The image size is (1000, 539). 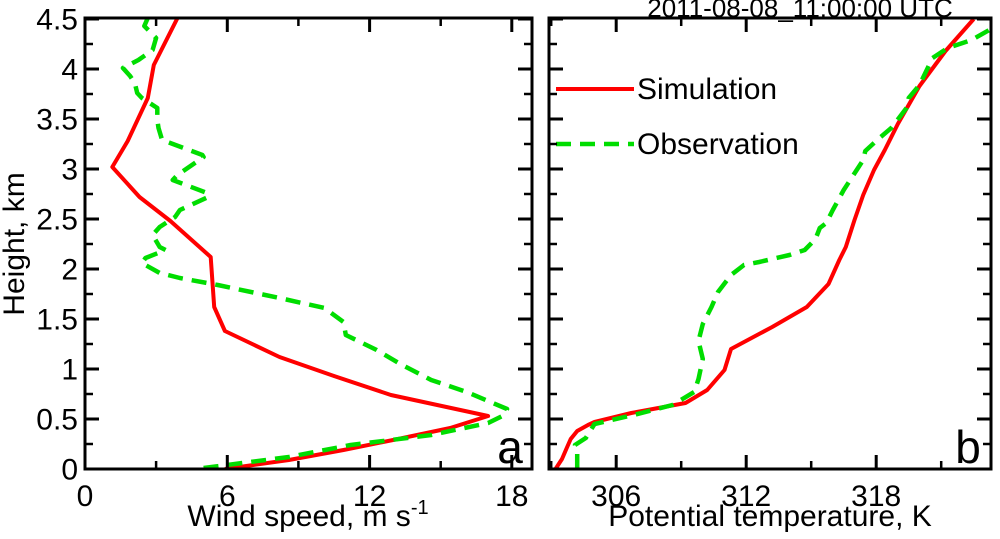 I want to click on x-axis-label-wind-text: Wind speed, m s, so click(x=298, y=516).